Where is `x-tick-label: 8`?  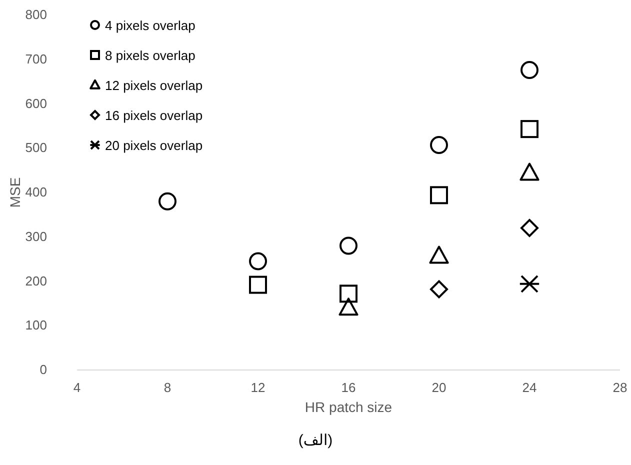 x-tick-label: 8 is located at coordinates (168, 387).